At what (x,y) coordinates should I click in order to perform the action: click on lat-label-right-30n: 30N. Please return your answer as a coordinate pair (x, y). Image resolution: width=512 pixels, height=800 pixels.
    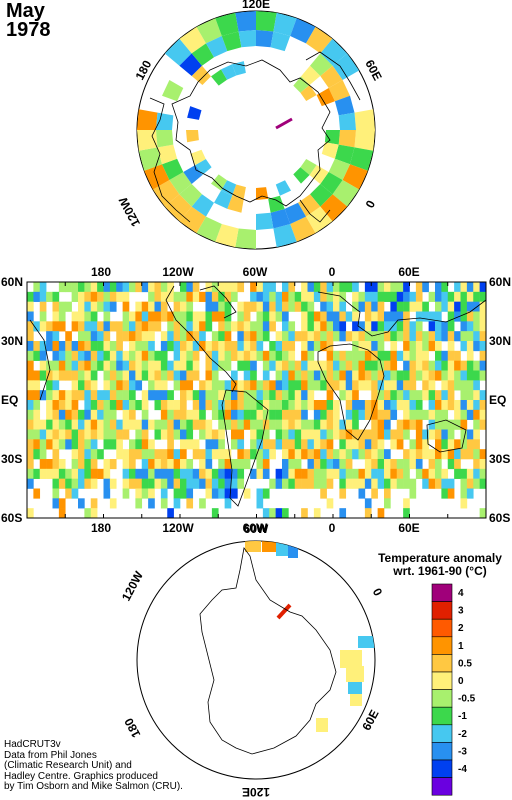
    Looking at the image, I should click on (500, 341).